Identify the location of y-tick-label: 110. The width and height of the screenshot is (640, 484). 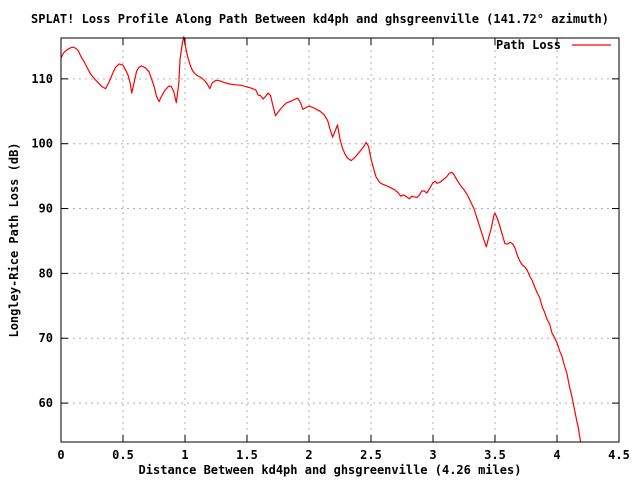
(42, 79).